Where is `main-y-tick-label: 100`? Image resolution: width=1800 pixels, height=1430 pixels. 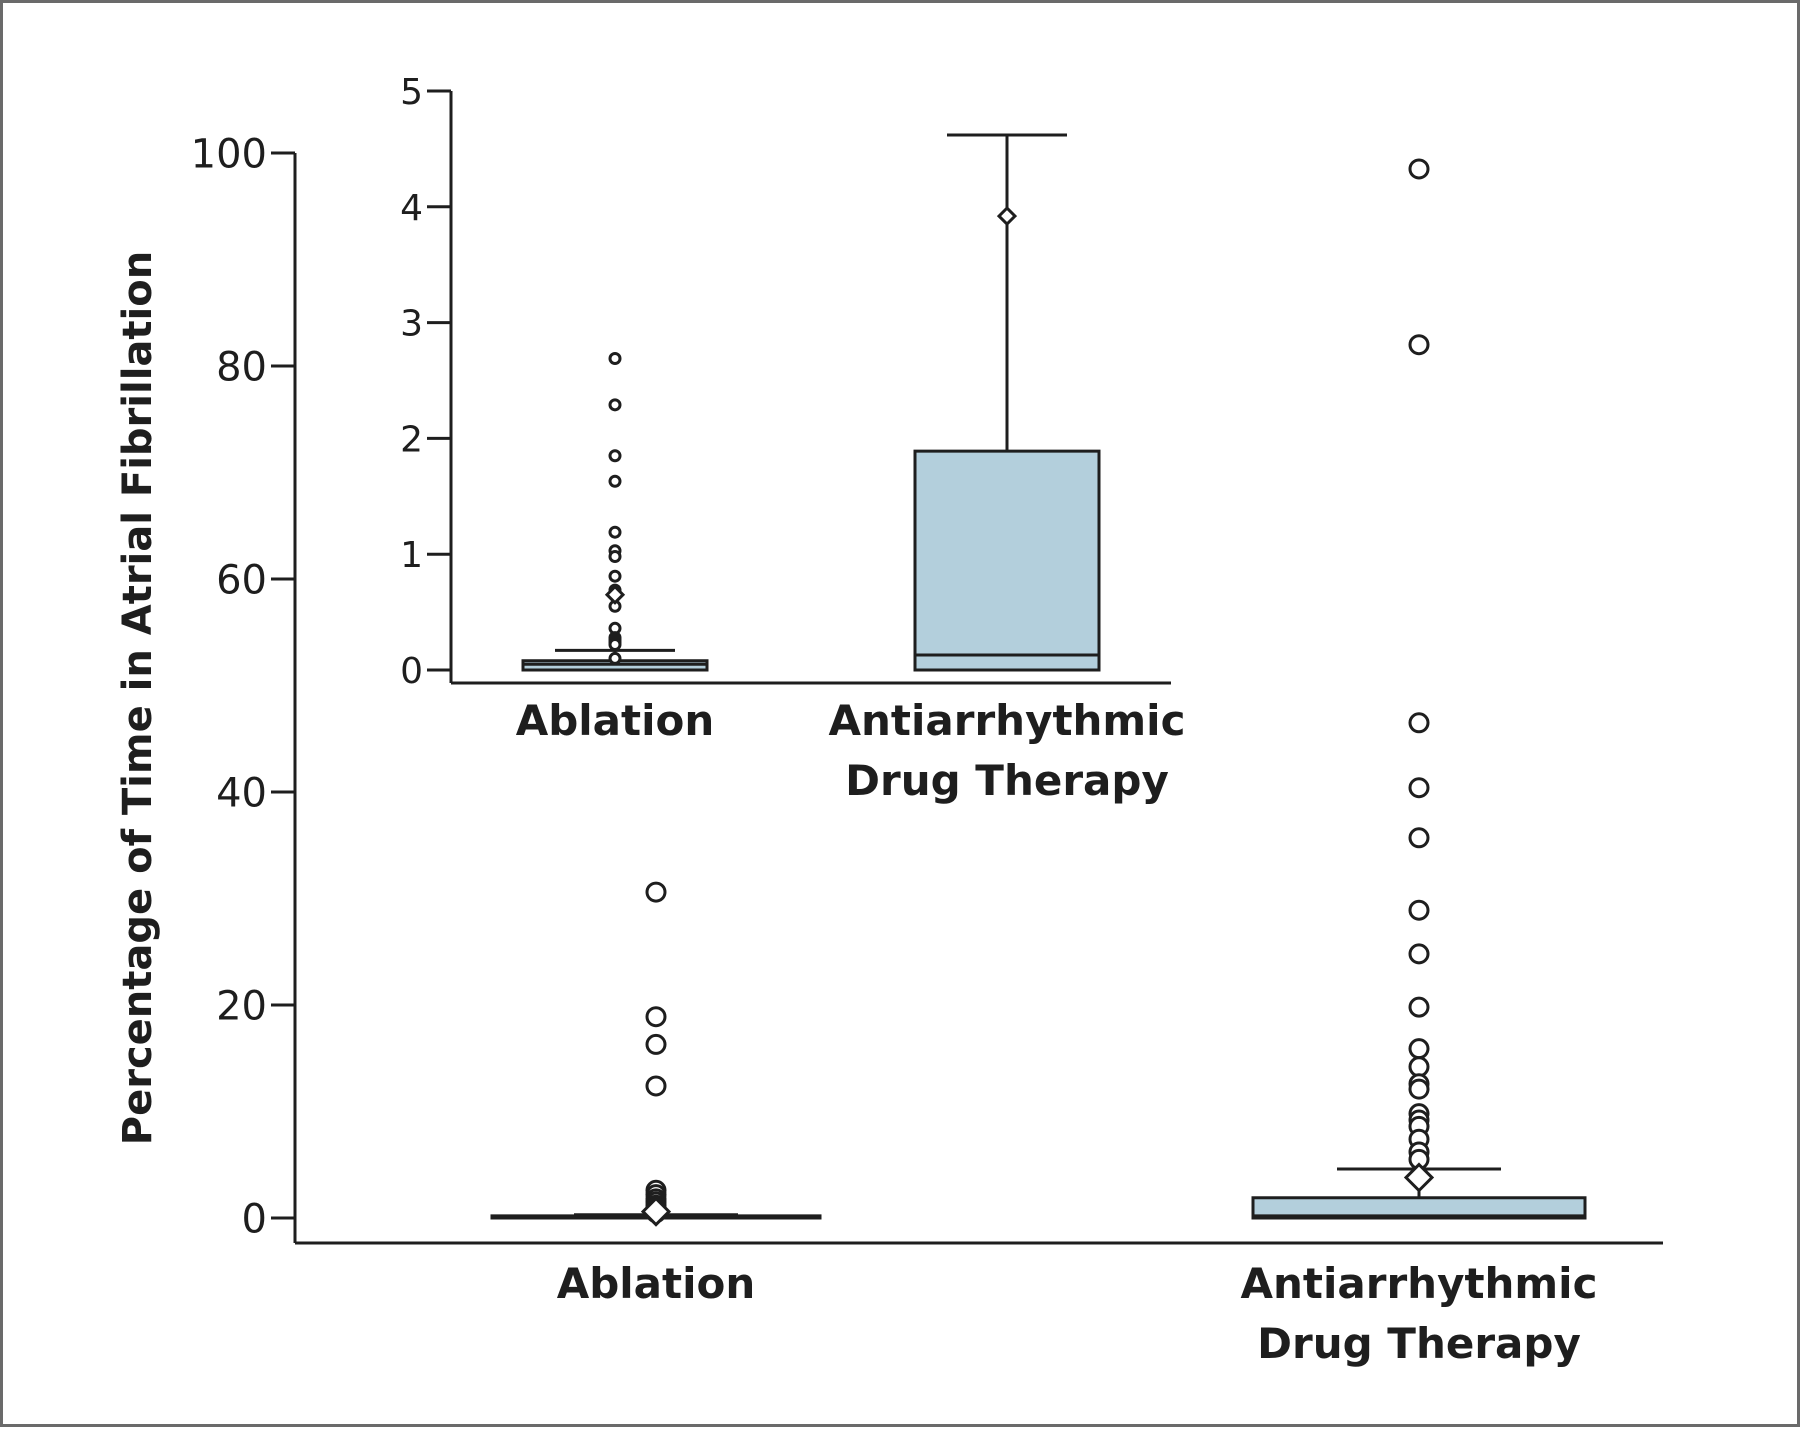 main-y-tick-label: 100 is located at coordinates (229, 154).